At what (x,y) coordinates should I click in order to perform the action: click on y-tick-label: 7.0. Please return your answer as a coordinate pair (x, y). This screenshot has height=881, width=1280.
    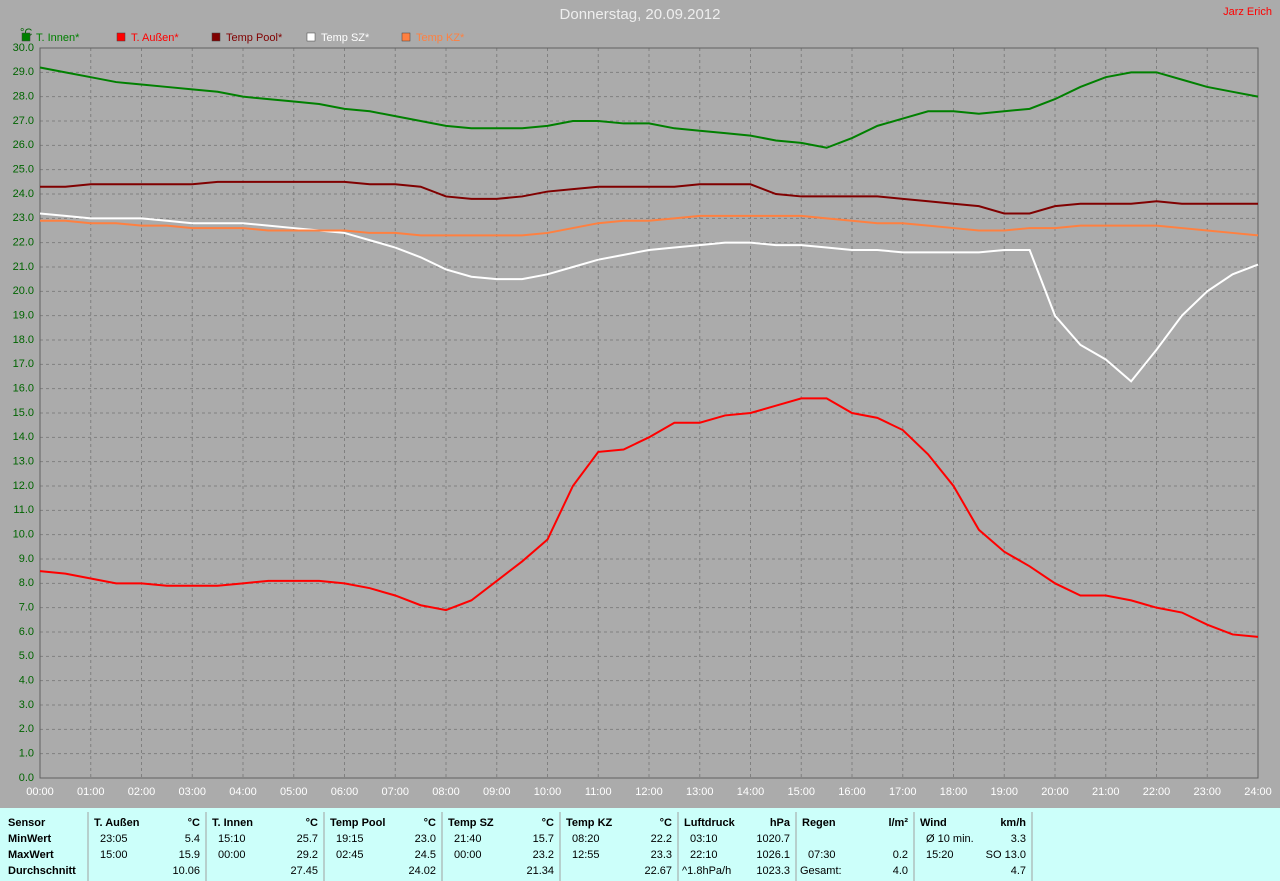
    Looking at the image, I should click on (26, 608).